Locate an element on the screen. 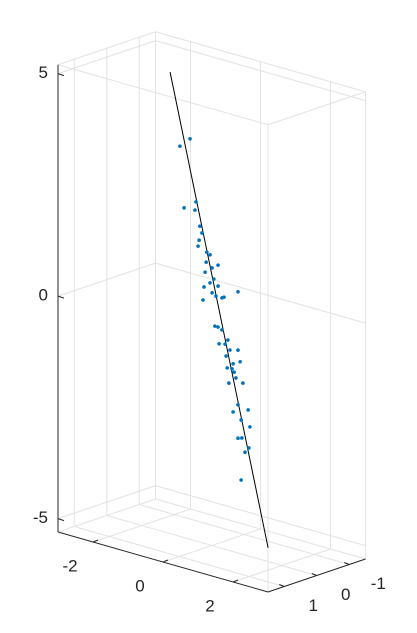 Image resolution: width=417 pixels, height=633 pixels. z-tick-label: 0 is located at coordinates (43, 295).